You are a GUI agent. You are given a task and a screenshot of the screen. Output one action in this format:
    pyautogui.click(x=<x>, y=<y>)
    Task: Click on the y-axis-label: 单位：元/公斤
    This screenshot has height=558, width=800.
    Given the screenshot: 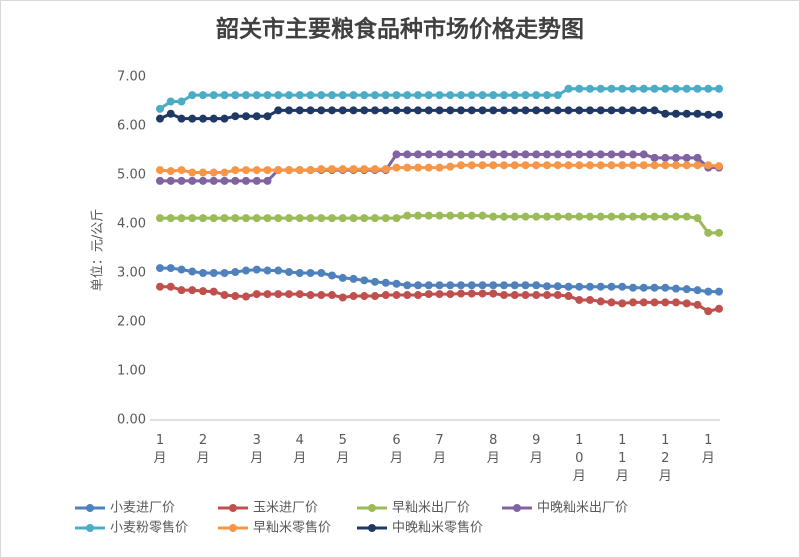 What is the action you would take?
    pyautogui.click(x=98, y=250)
    